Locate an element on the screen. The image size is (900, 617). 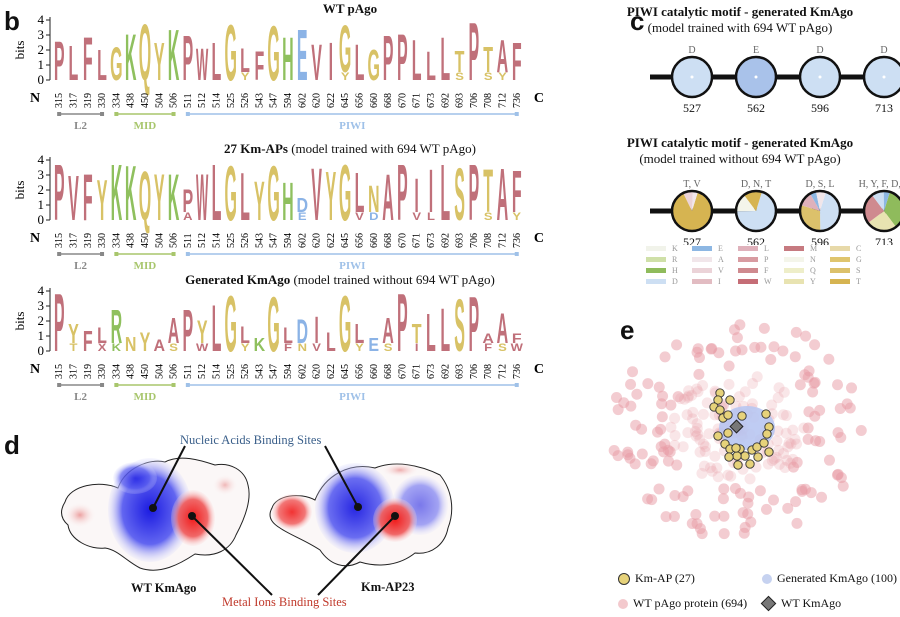
legend-label: Q is located at coordinates (813, 270).